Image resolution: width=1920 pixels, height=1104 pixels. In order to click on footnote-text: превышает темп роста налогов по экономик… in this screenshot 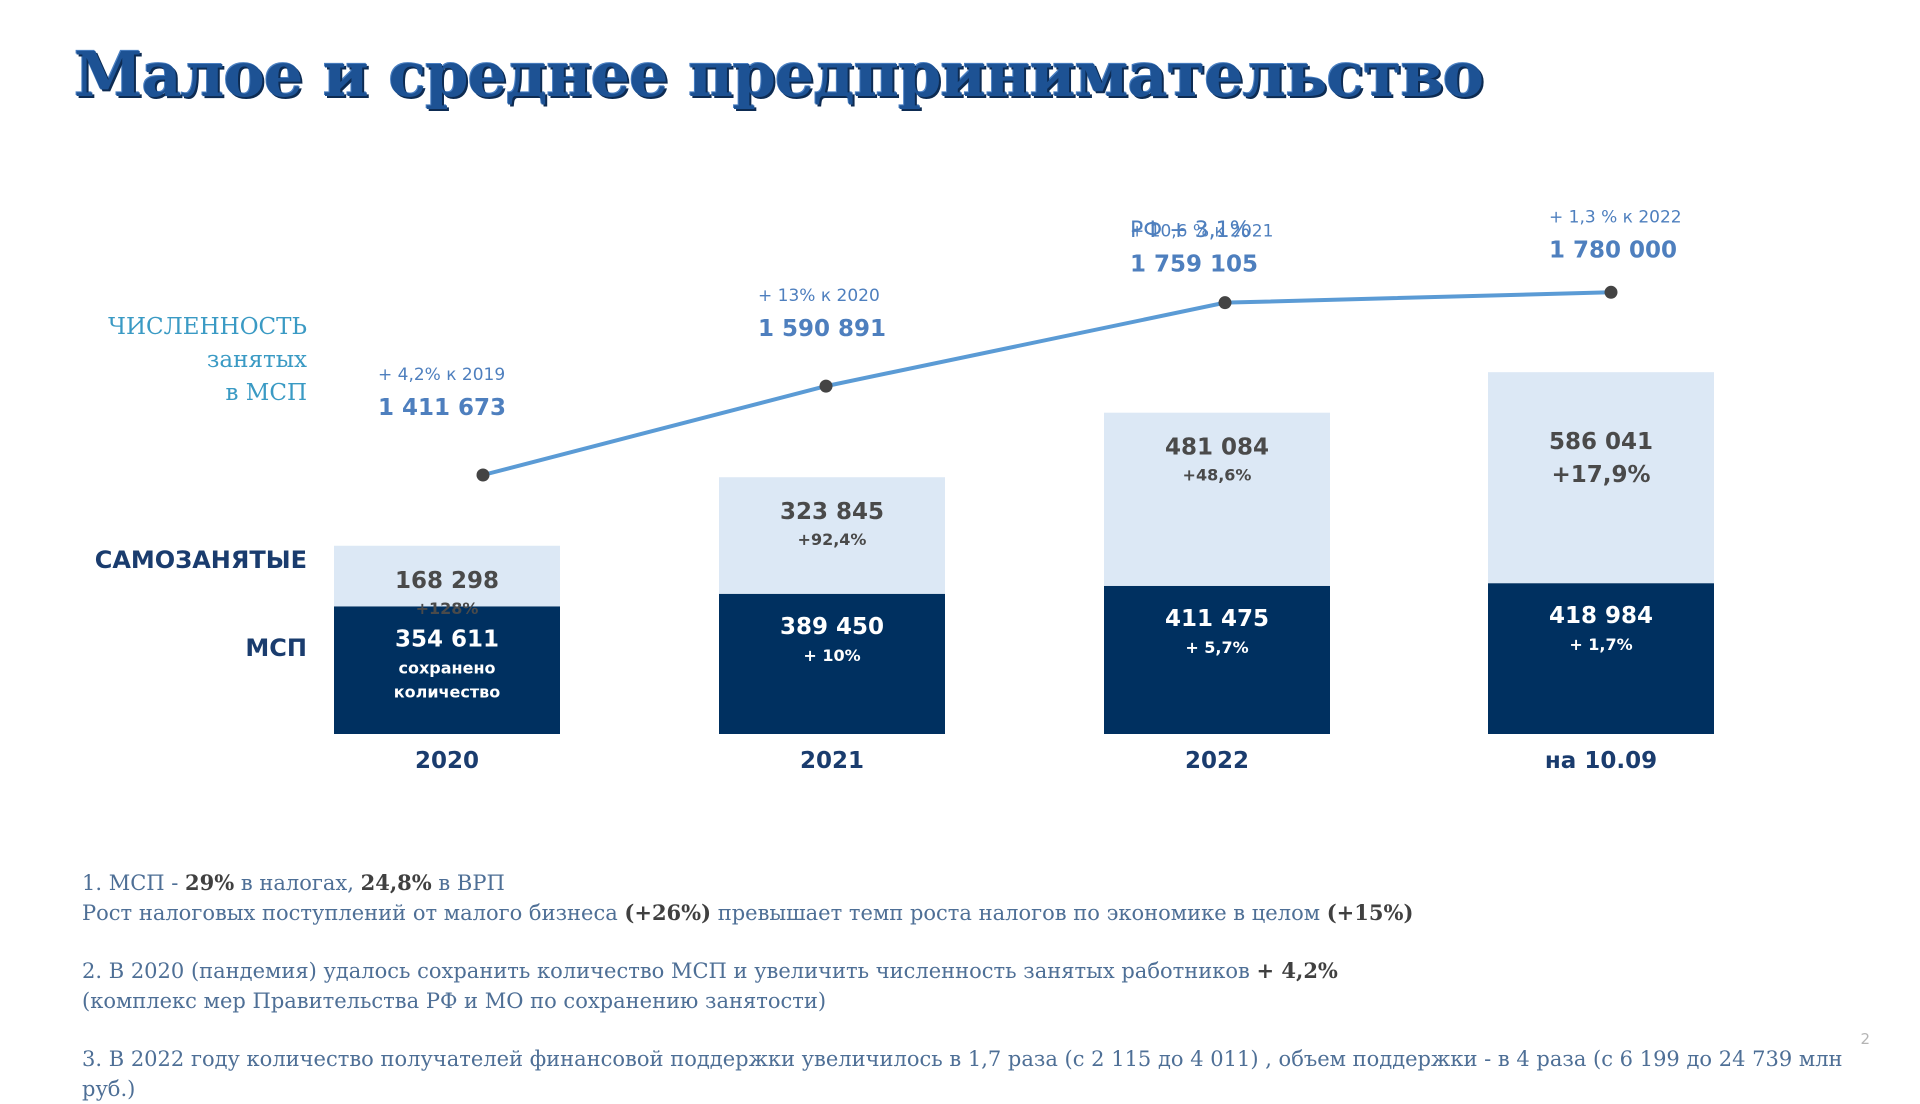, I will do `click(1019, 913)`.